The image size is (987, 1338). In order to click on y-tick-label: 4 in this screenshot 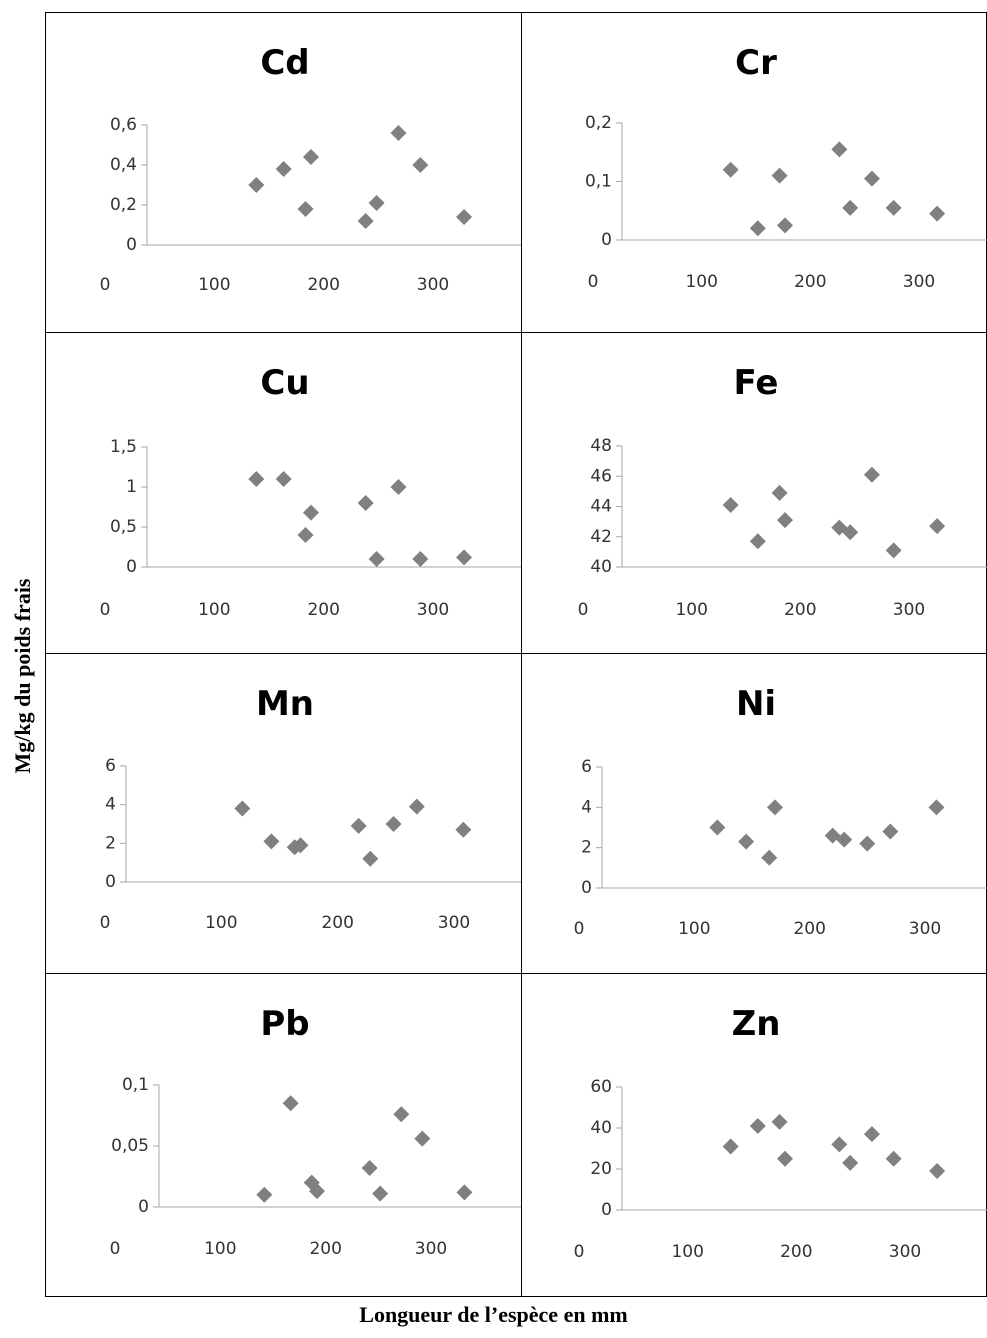, I will do `click(110, 805)`.